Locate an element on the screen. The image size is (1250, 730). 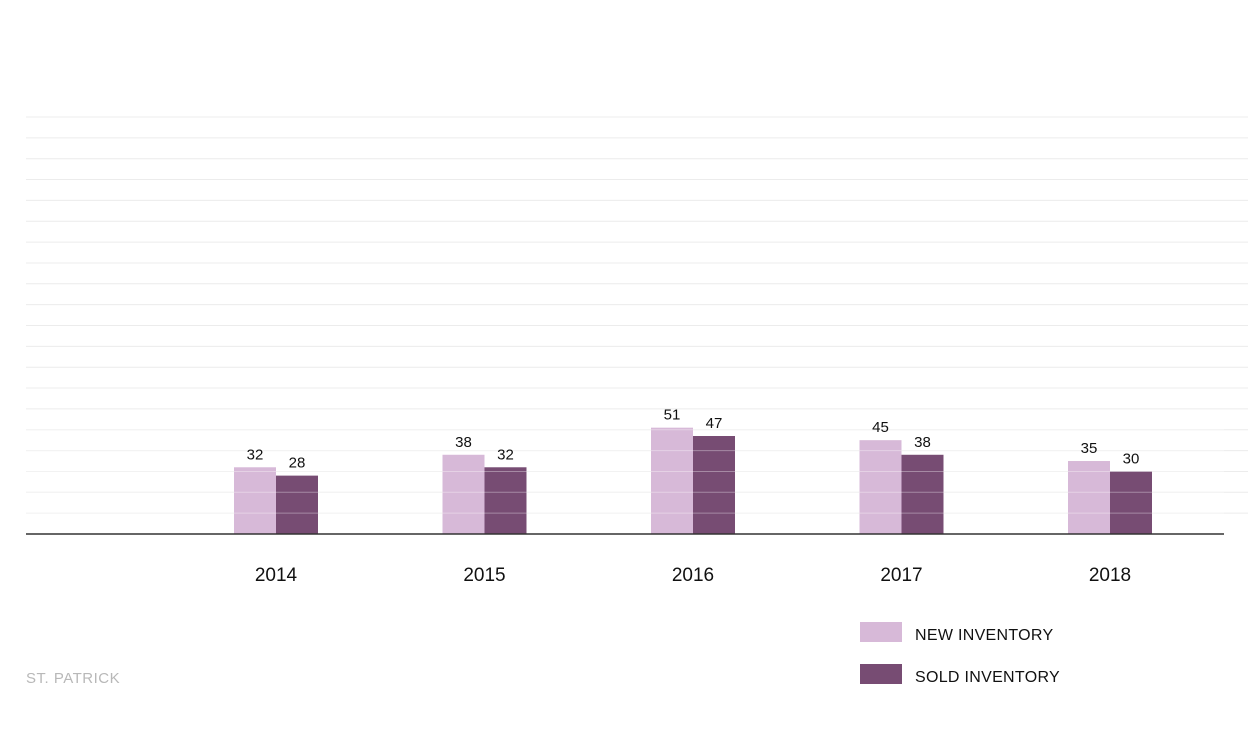
bar-new-2017 is located at coordinates (880, 487).